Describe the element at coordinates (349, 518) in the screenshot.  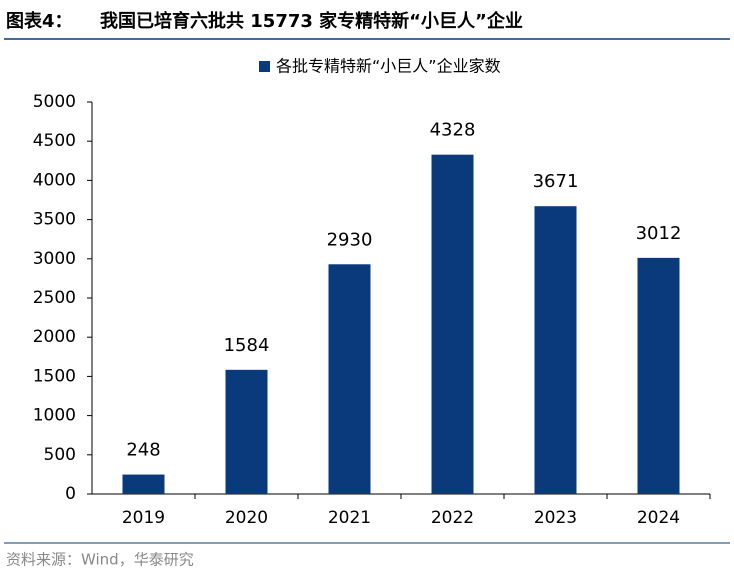
I see `x-tick-label: 2021` at that location.